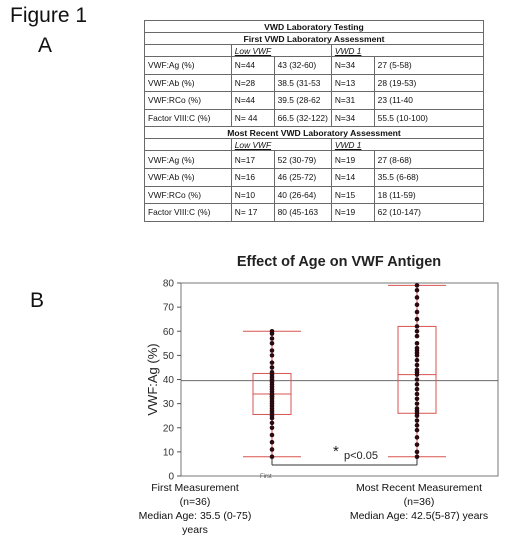 This screenshot has width=520, height=537. What do you see at coordinates (429, 118) in the screenshot?
I see `table-cell: 55.5 (10-100)` at bounding box center [429, 118].